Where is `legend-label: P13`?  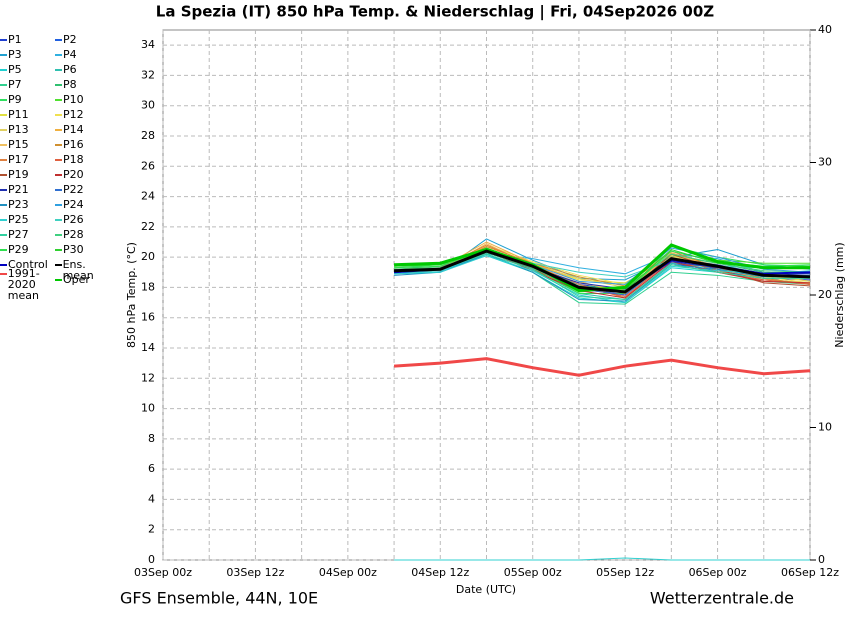
legend-label: P13 is located at coordinates (18, 129).